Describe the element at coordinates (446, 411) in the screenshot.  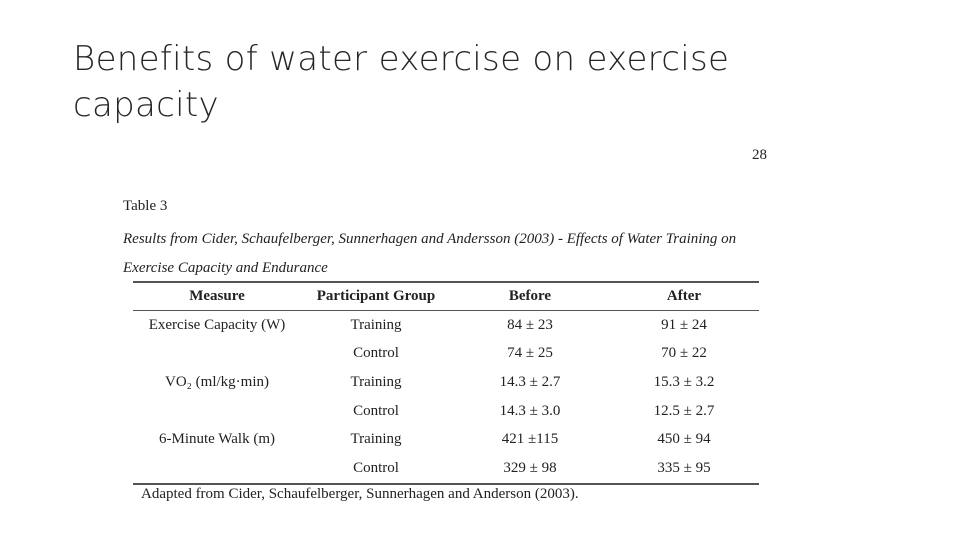
I see `table-row: Control 14.3 ± 3.0 12.5 ± 2.7` at that location.